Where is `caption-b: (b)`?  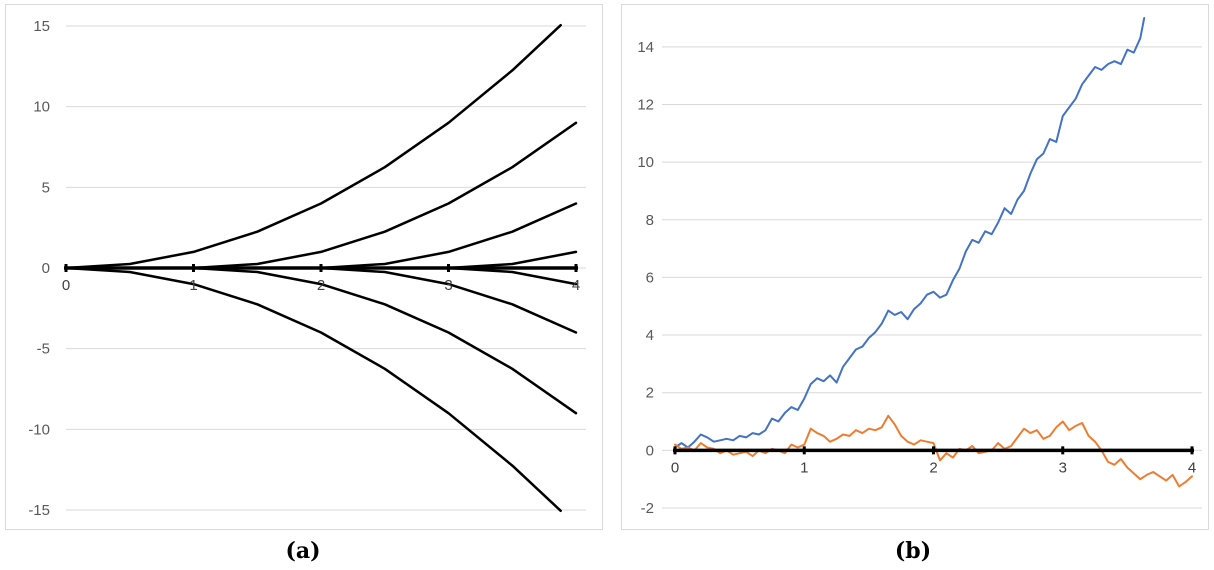 caption-b: (b) is located at coordinates (913, 551).